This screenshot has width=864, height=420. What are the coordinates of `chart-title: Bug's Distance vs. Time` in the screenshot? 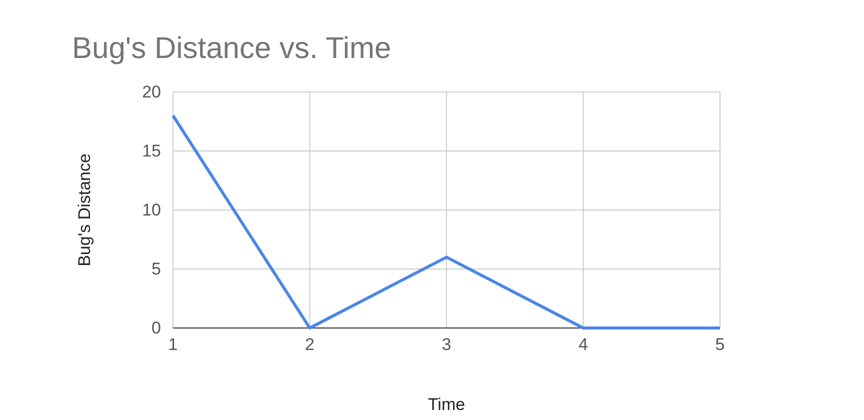 It's located at (232, 48).